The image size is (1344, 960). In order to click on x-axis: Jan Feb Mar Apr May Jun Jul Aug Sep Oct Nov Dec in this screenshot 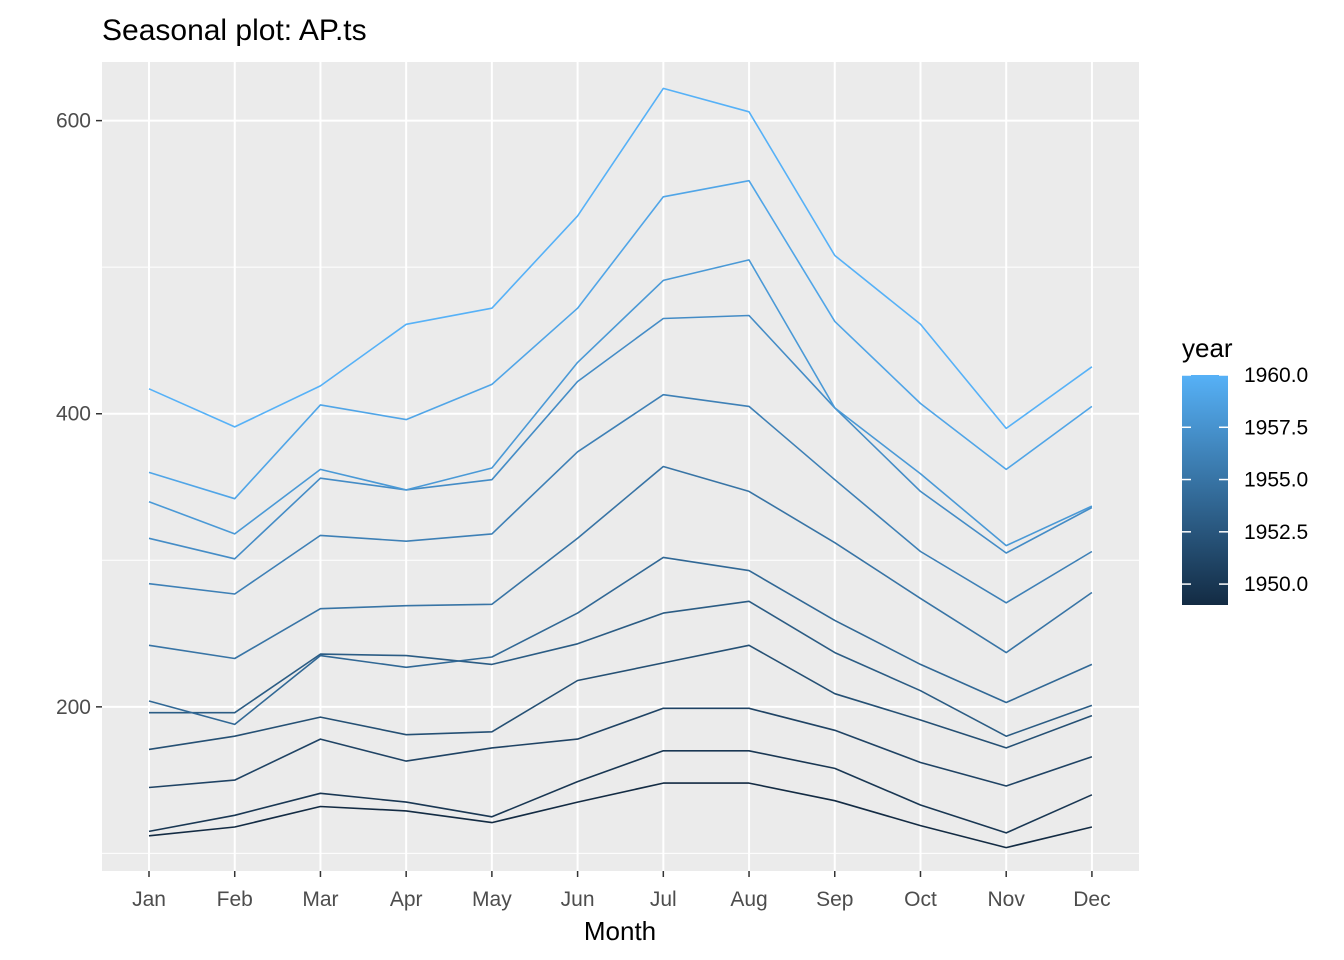, I will do `click(621, 891)`.